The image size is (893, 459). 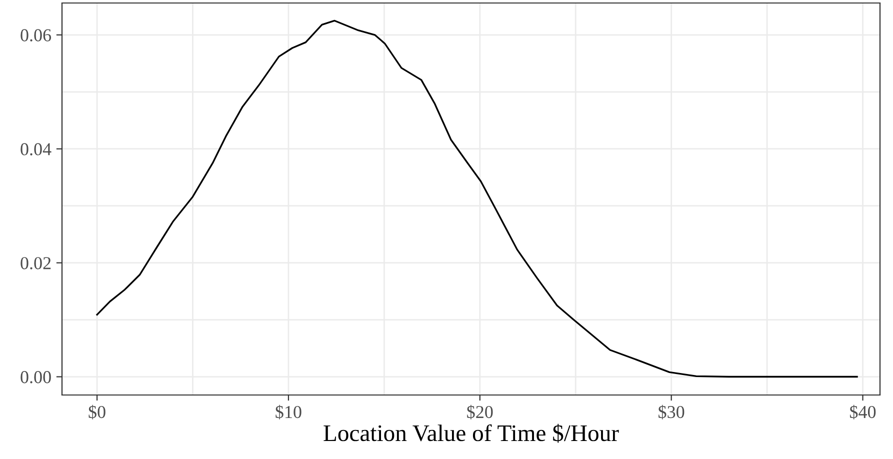 What do you see at coordinates (671, 412) in the screenshot?
I see `x-tick-label: $30` at bounding box center [671, 412].